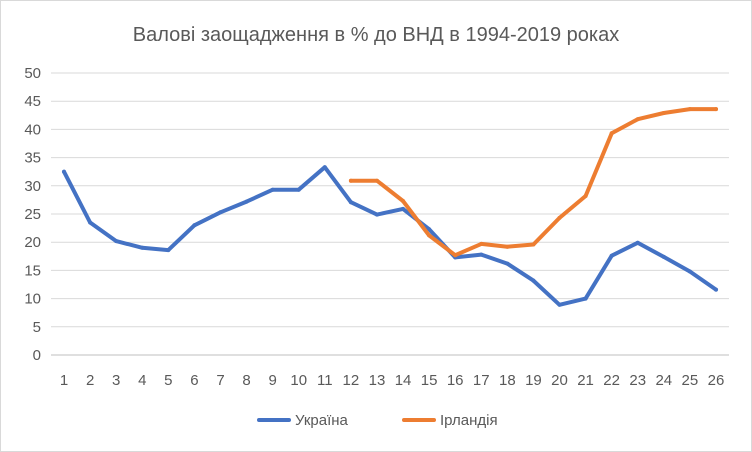 The width and height of the screenshot is (752, 452). I want to click on legend-label: Ірландія, so click(469, 420).